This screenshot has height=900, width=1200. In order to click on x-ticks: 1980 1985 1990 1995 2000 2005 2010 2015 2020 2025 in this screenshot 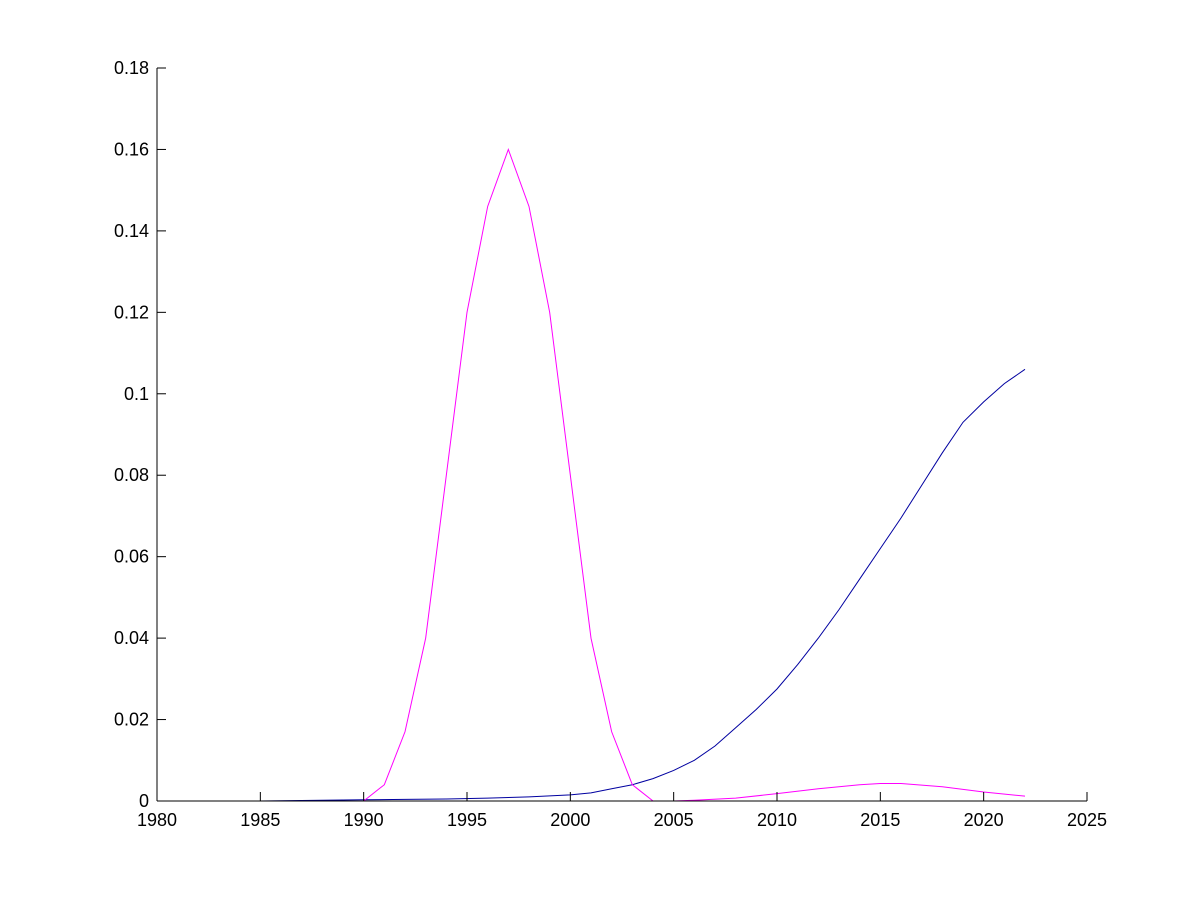, I will do `click(622, 811)`.